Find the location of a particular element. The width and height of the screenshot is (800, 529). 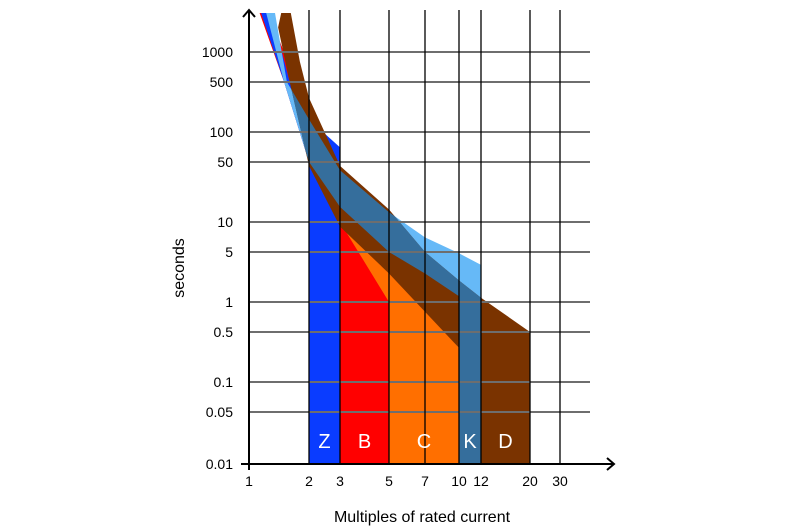

x-tick-label: 1 is located at coordinates (249, 481).